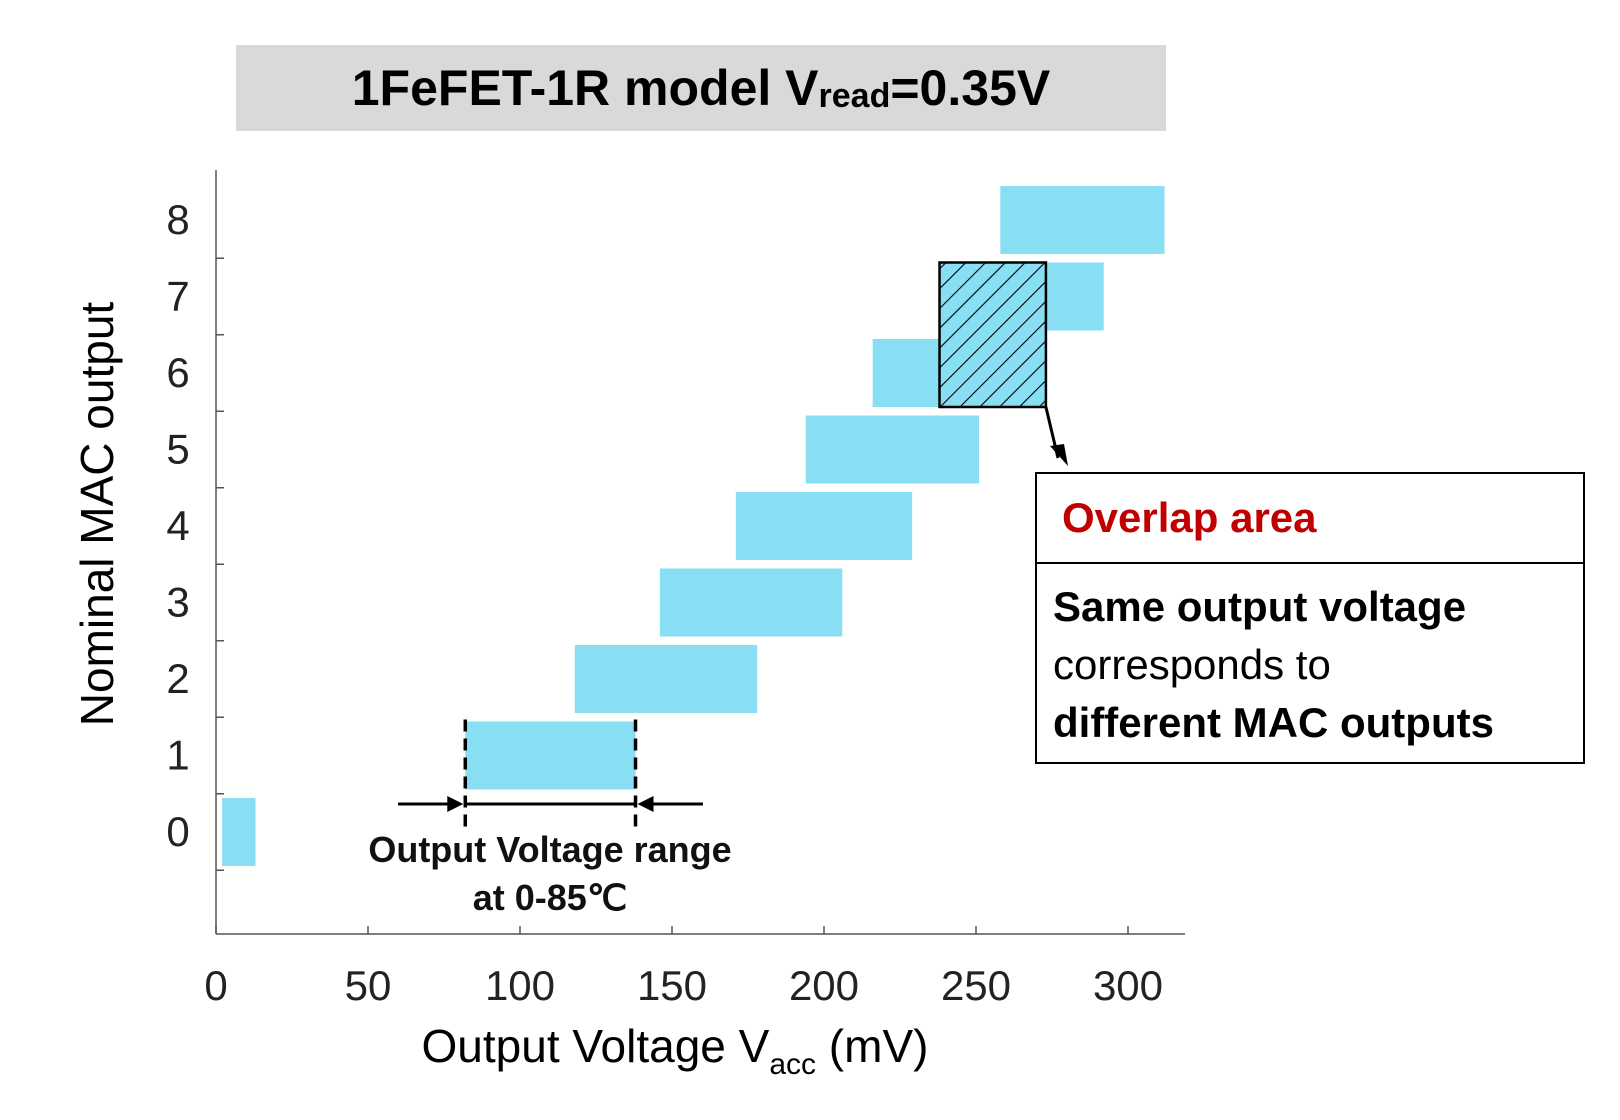 This screenshot has width=1620, height=1120. I want to click on y-tick-label-5: 5, so click(177, 449).